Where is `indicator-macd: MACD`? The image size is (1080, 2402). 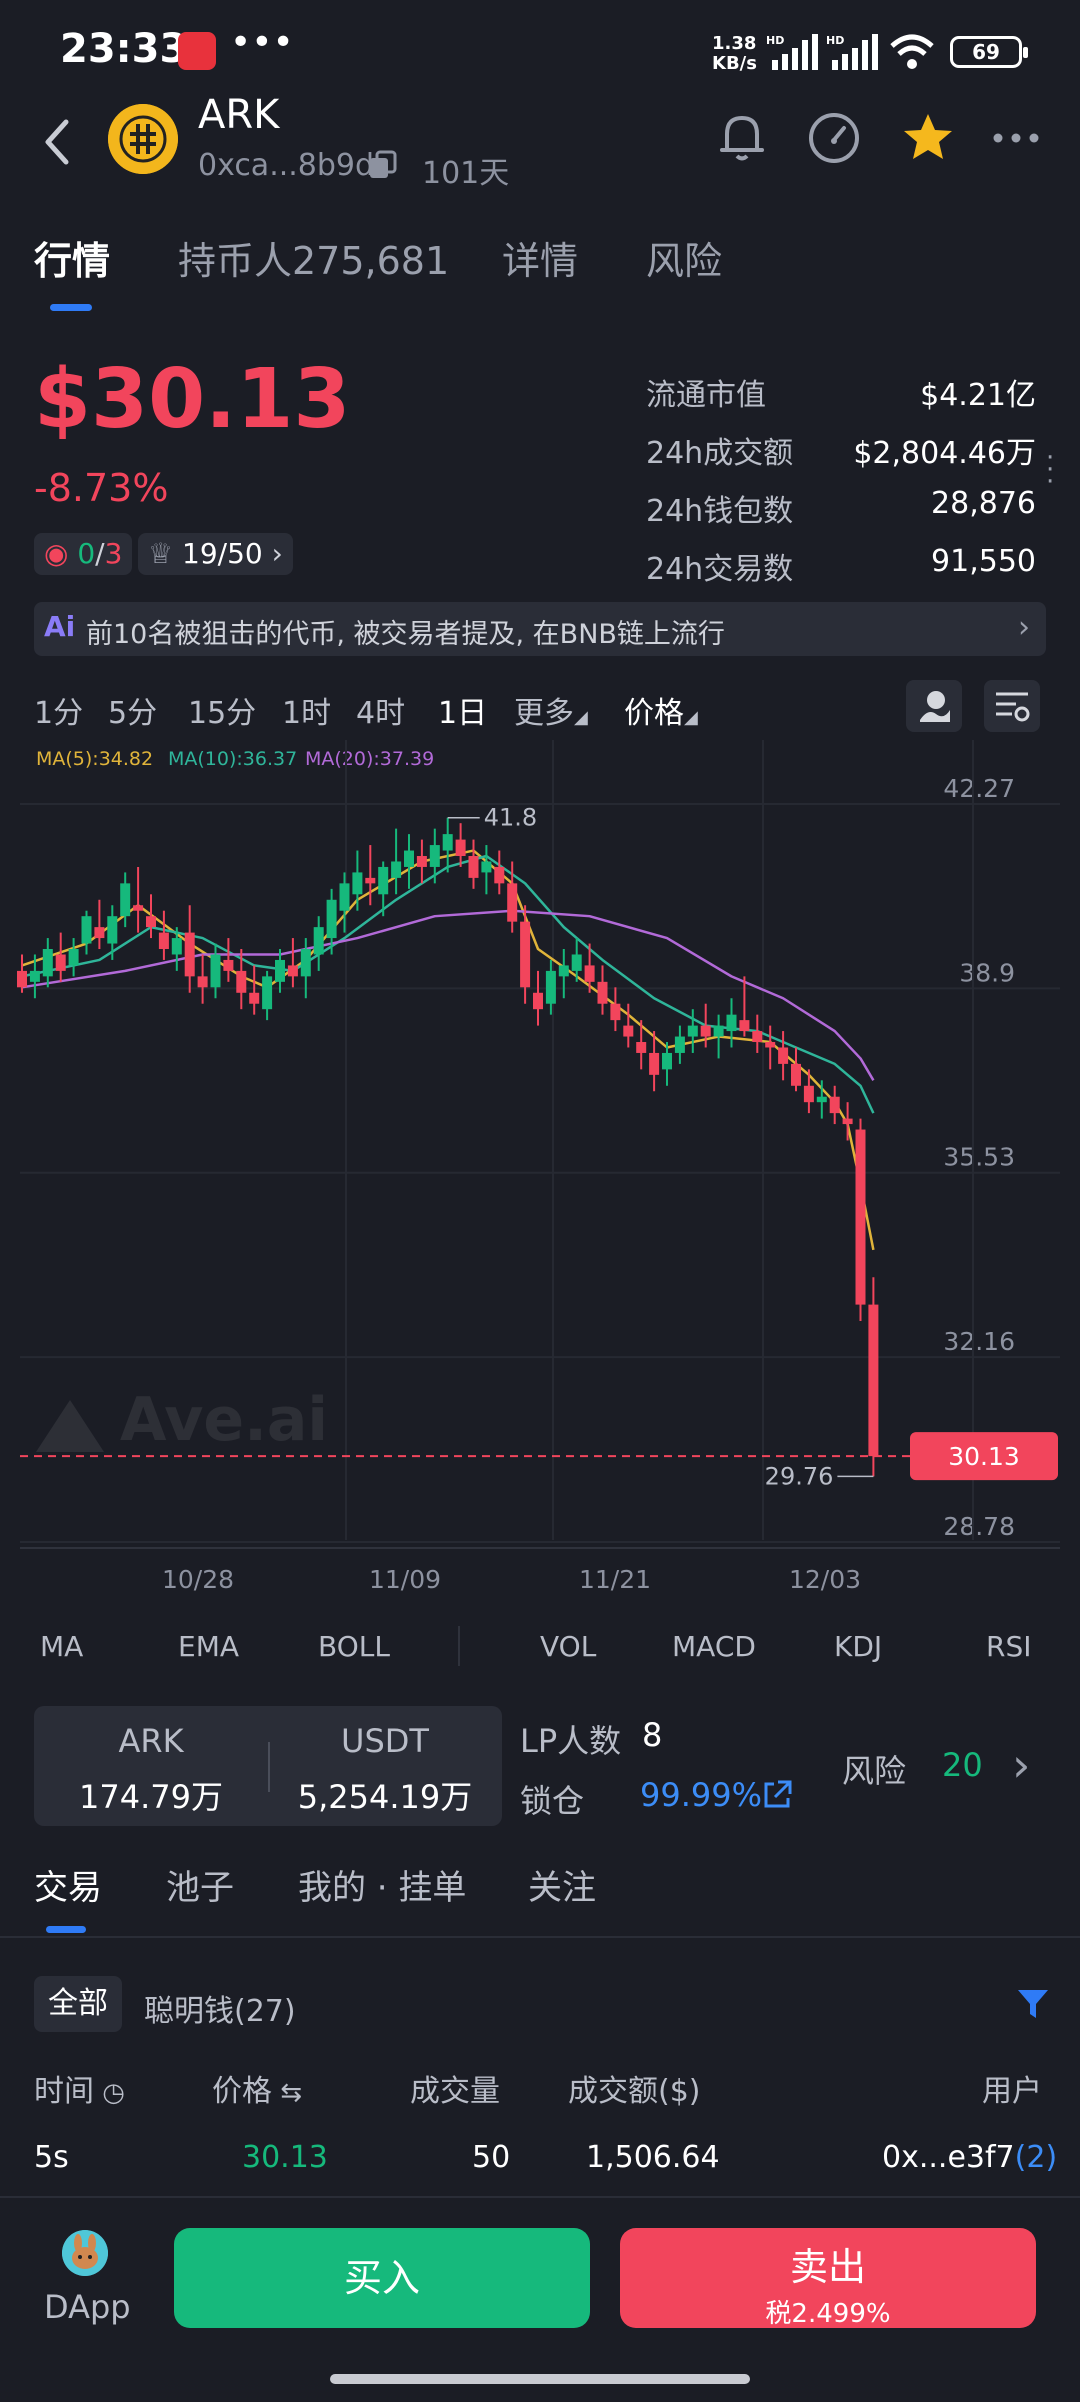
indicator-macd: MACD is located at coordinates (714, 1646).